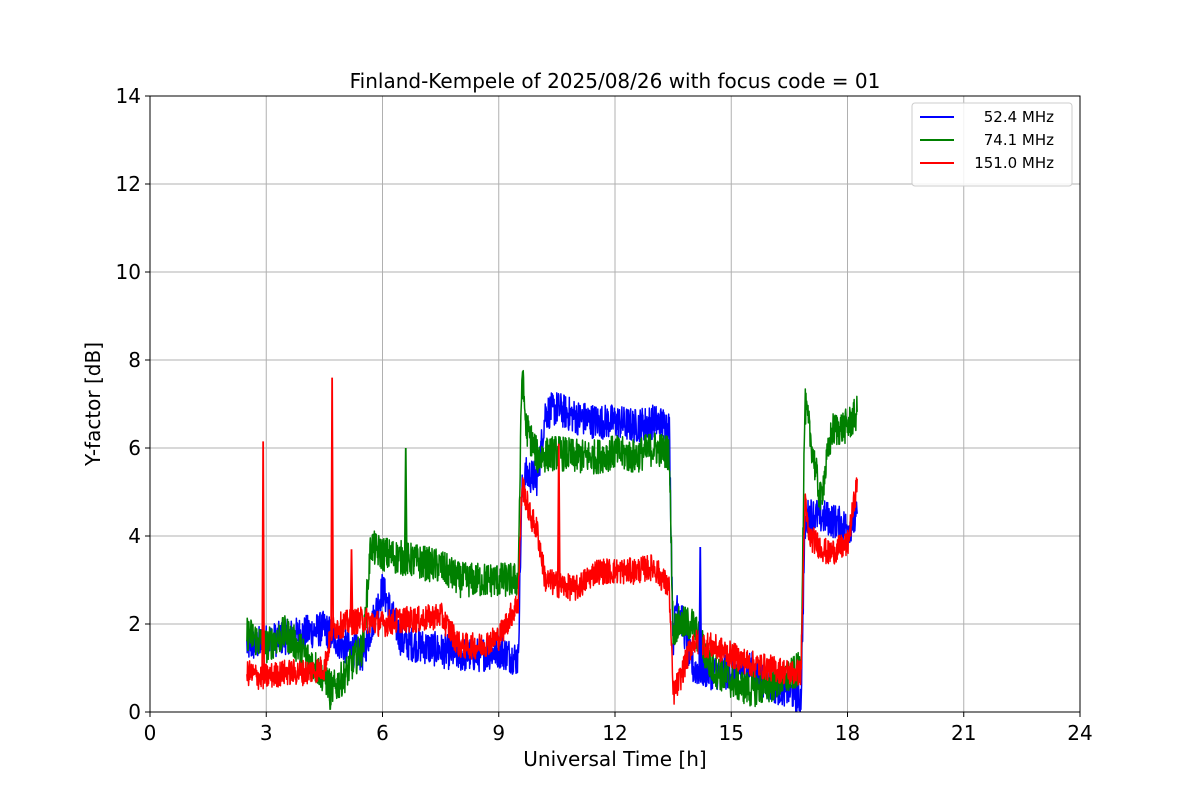  I want to click on legend: 52.4 MHz 74.1 MHz 151.0 MHz, so click(992, 144).